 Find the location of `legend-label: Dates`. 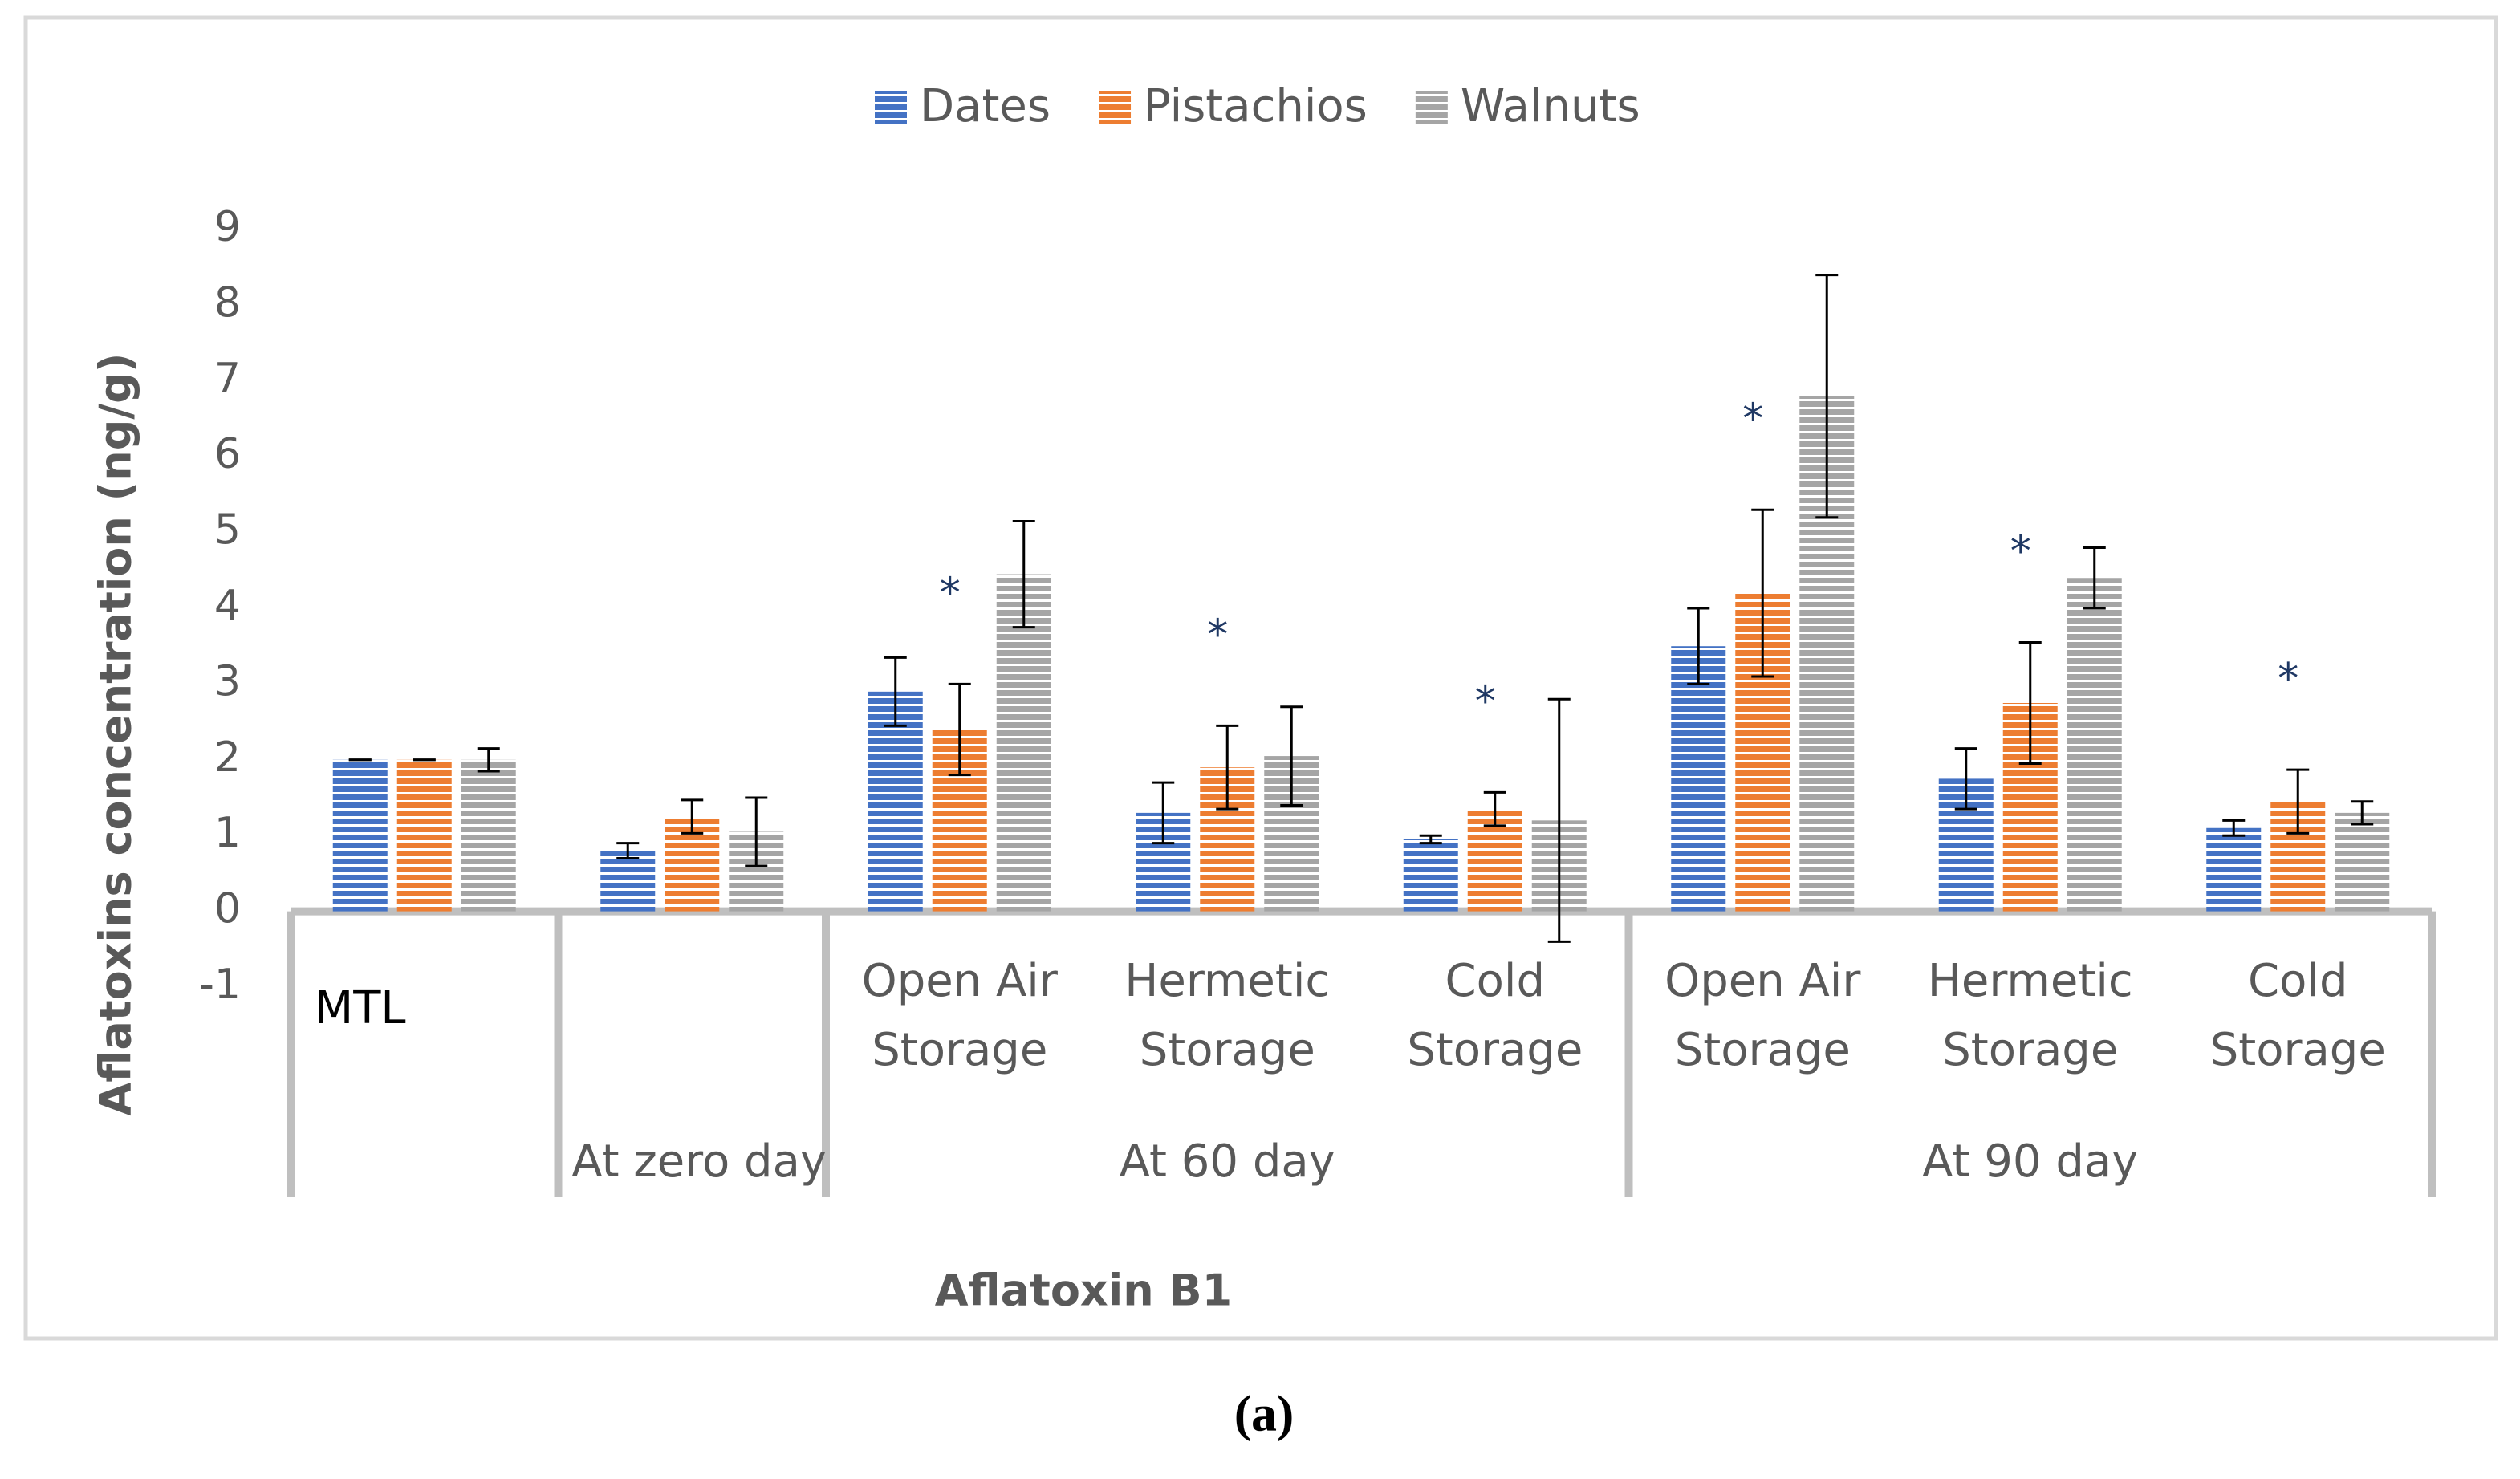

legend-label: Dates is located at coordinates (986, 106).